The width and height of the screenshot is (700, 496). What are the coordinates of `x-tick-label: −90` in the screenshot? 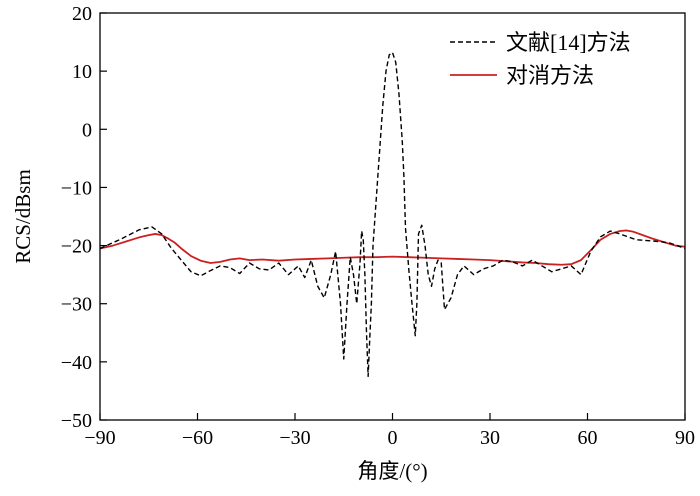 It's located at (99, 438).